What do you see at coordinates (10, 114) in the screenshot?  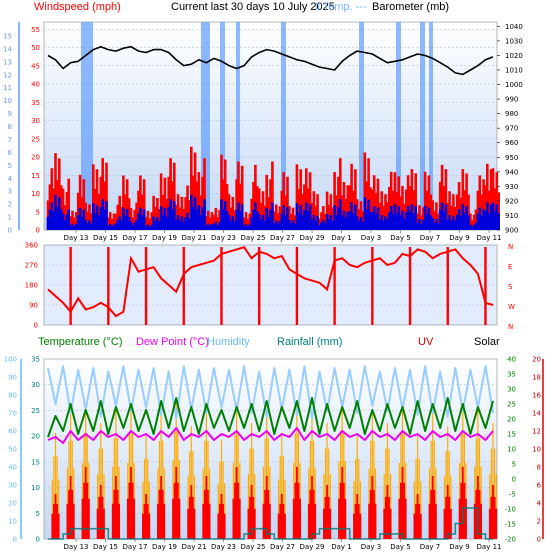 I see `beaufort-tick-label: 9` at bounding box center [10, 114].